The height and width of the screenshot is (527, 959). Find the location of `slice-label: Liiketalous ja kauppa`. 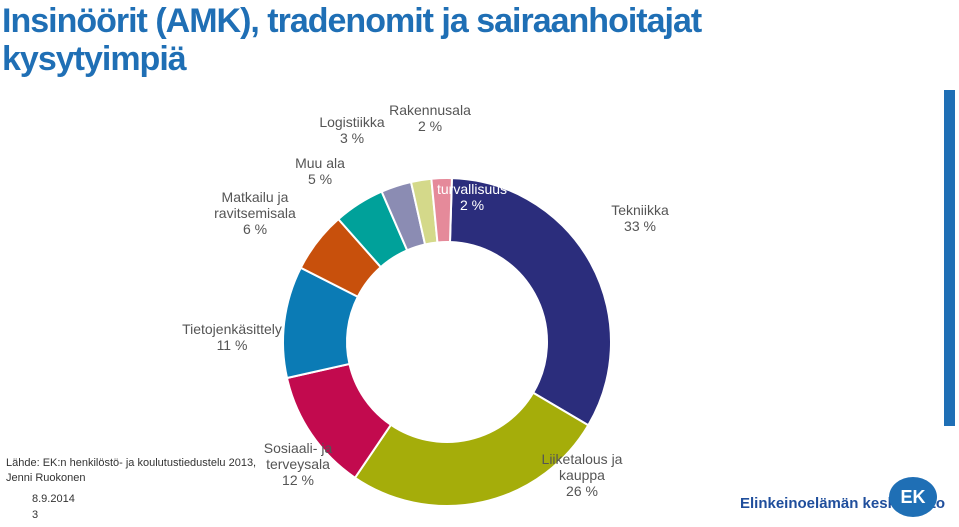

slice-label: Liiketalous ja kauppa is located at coordinates (582, 467).